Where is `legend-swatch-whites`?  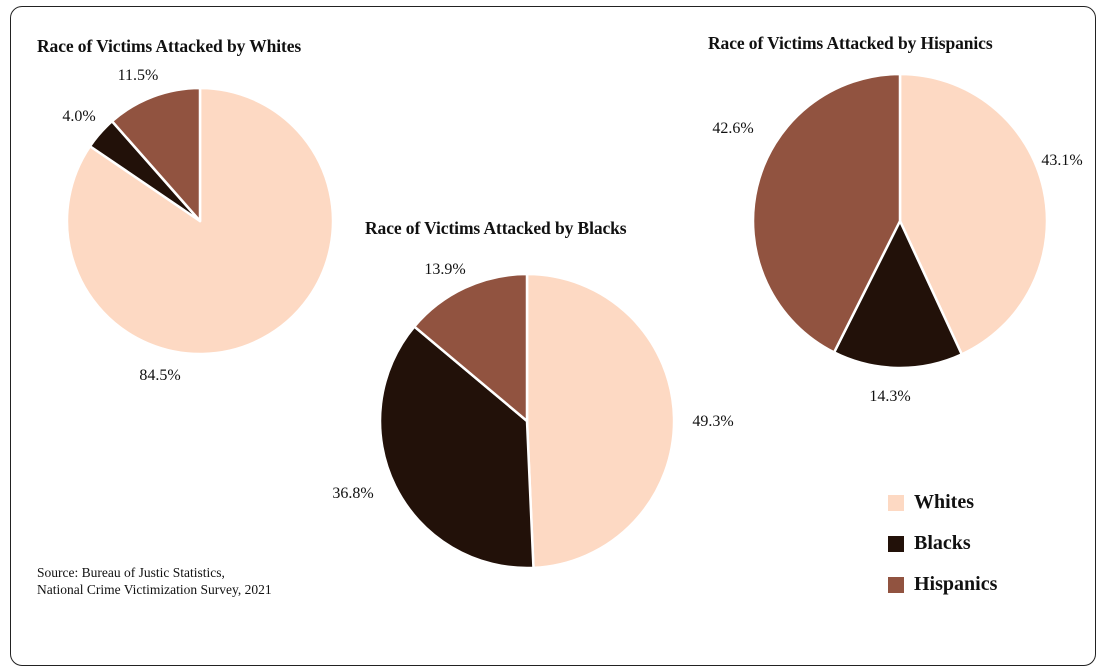 legend-swatch-whites is located at coordinates (896, 502).